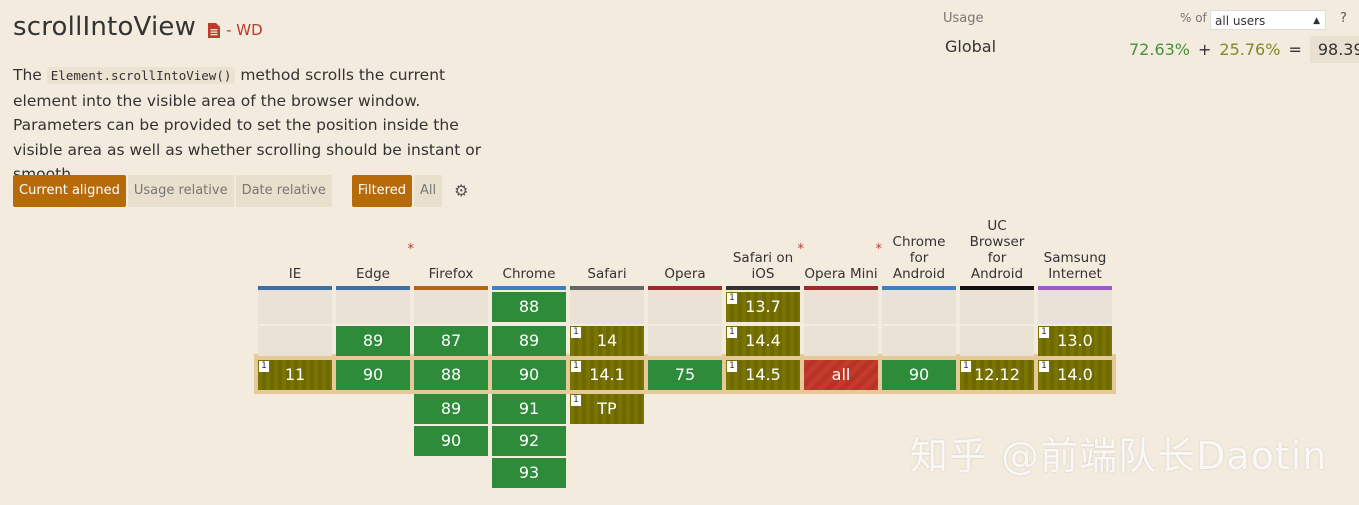 This screenshot has width=1359, height=505. What do you see at coordinates (919, 258) in the screenshot?
I see `browser-name: Chrome for Android` at bounding box center [919, 258].